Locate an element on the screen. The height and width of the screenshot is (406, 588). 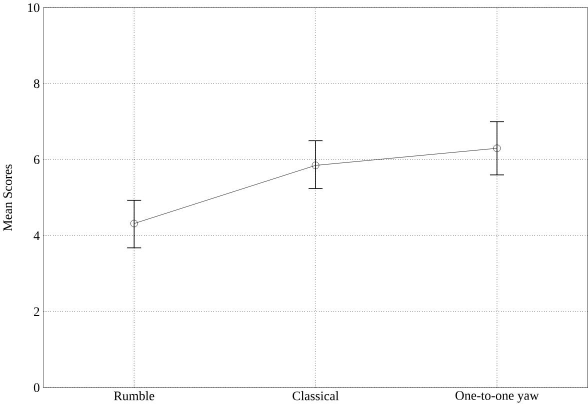
x-tick-label: Rumble is located at coordinates (134, 395).